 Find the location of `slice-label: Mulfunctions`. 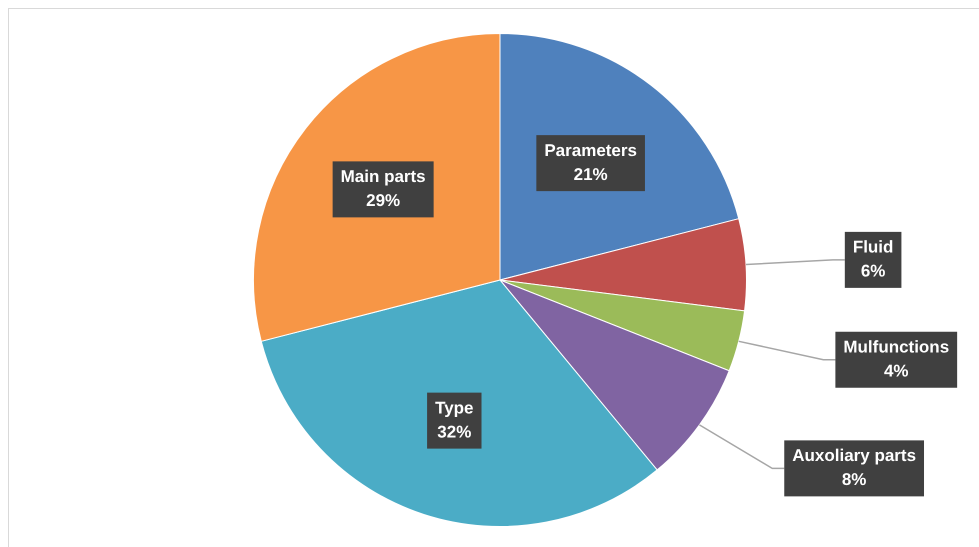

slice-label: Mulfunctions is located at coordinates (896, 346).